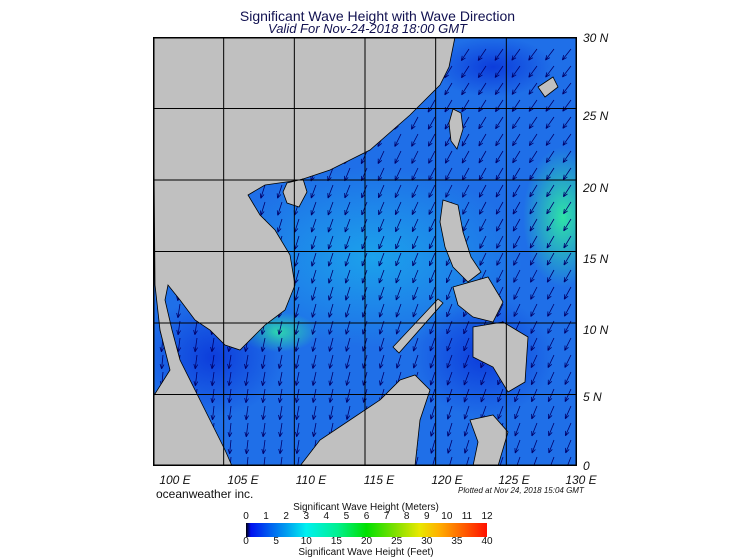  I want to click on palawan, so click(418, 326).